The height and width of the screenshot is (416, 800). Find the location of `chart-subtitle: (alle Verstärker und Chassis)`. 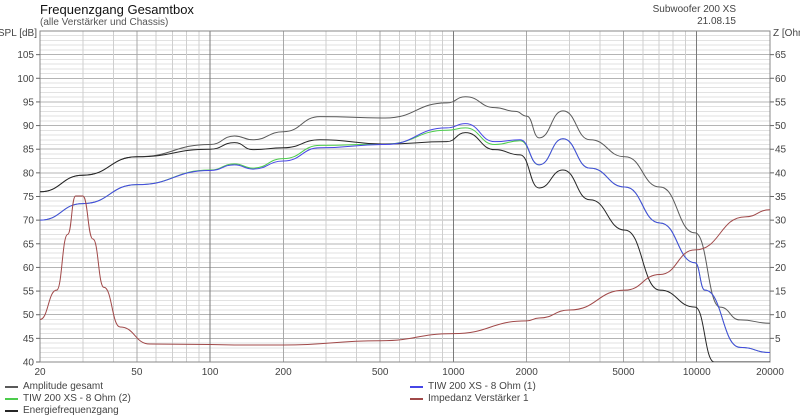

chart-subtitle: (alle Verstärker und Chassis) is located at coordinates (104, 22).